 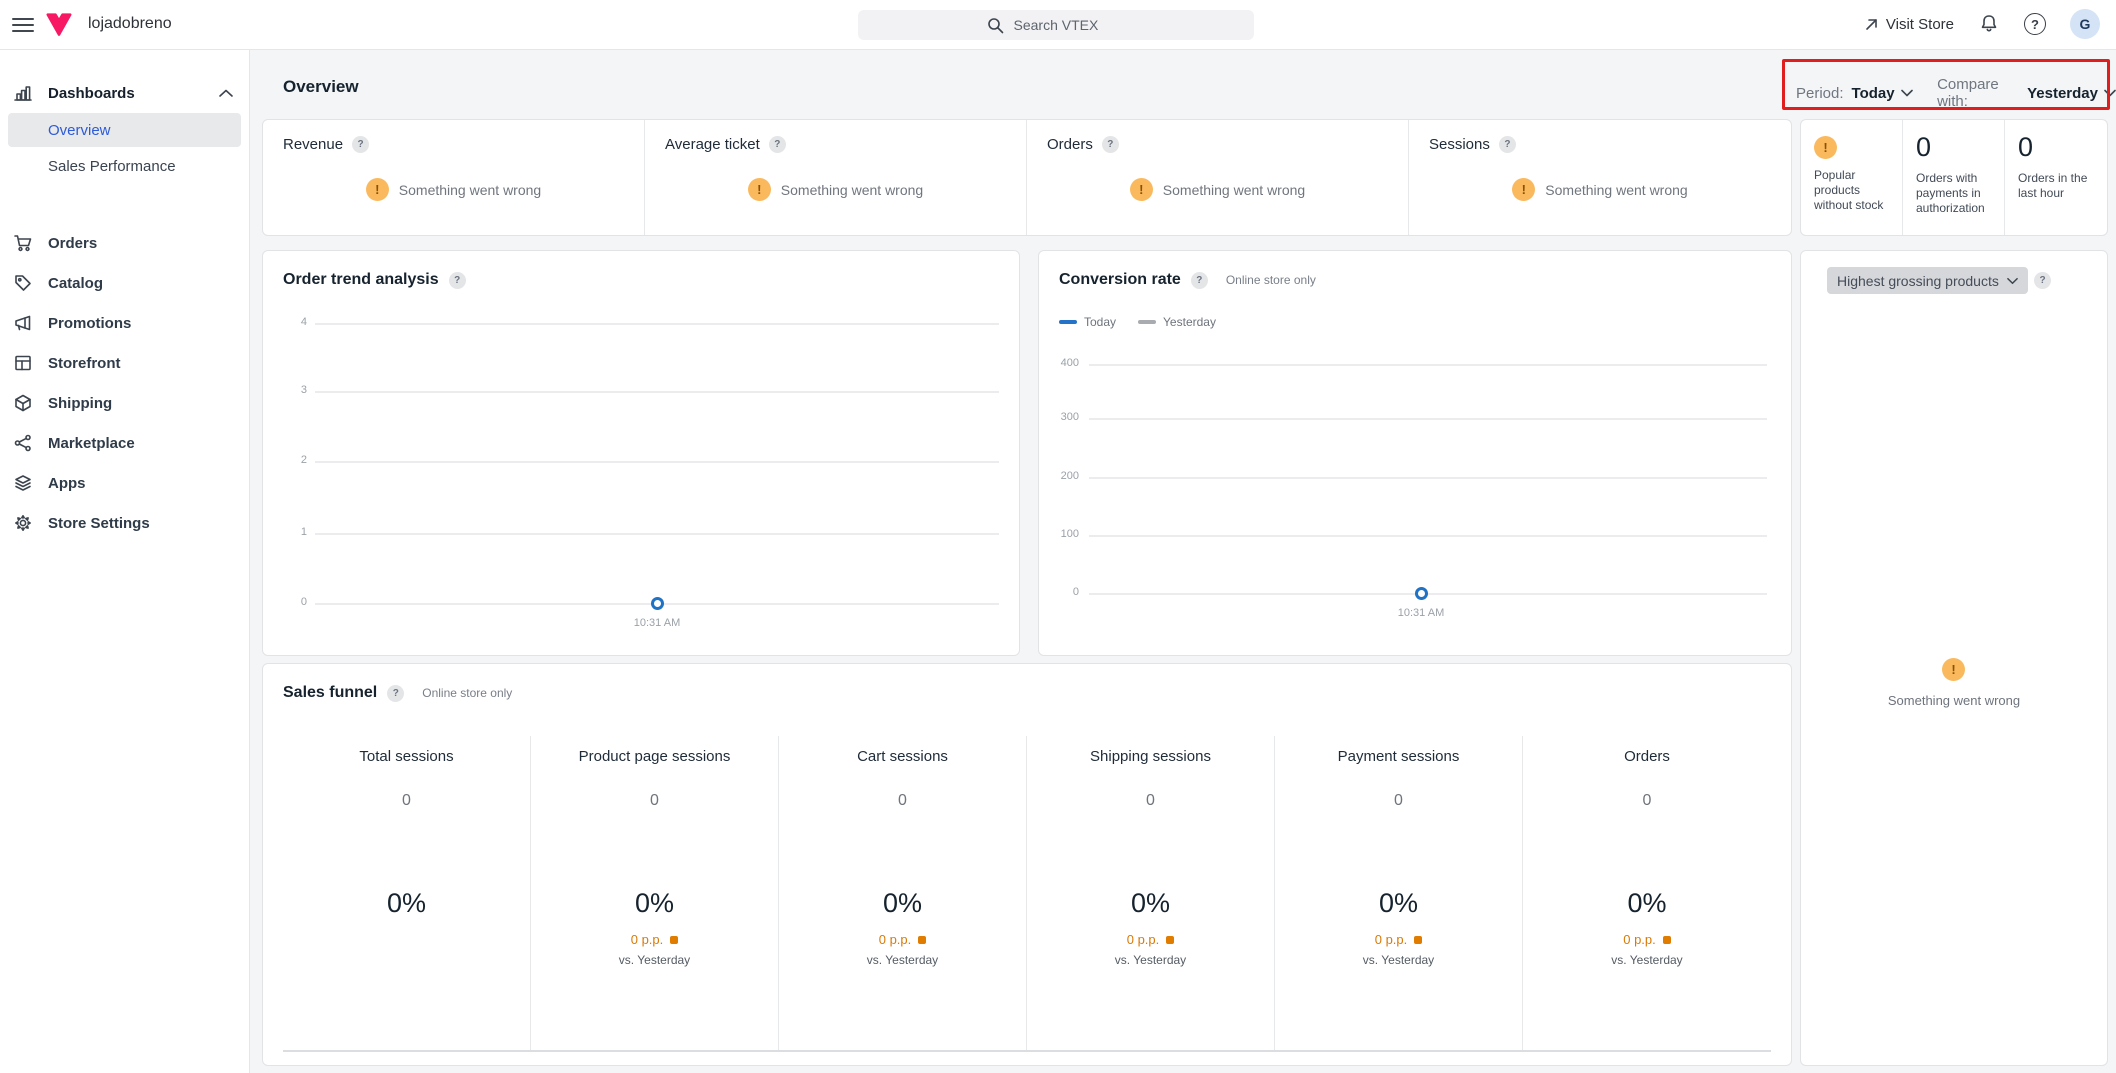 What do you see at coordinates (23, 483) in the screenshot?
I see `layers-icon` at bounding box center [23, 483].